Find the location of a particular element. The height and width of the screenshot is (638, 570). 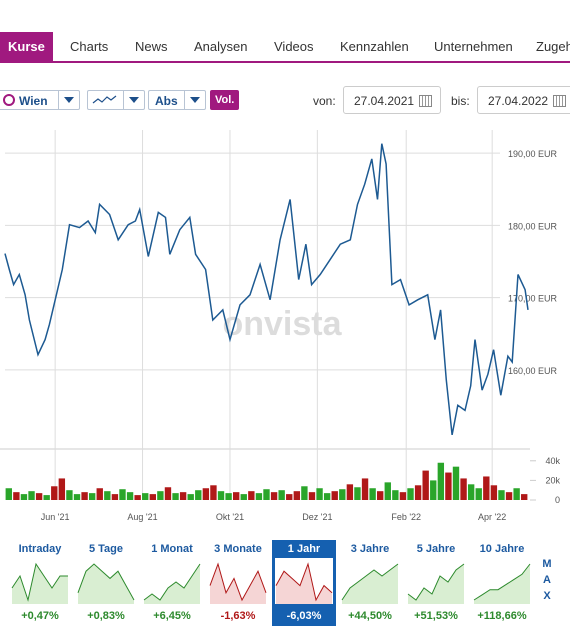

tab: Zugeh is located at coordinates (553, 46).